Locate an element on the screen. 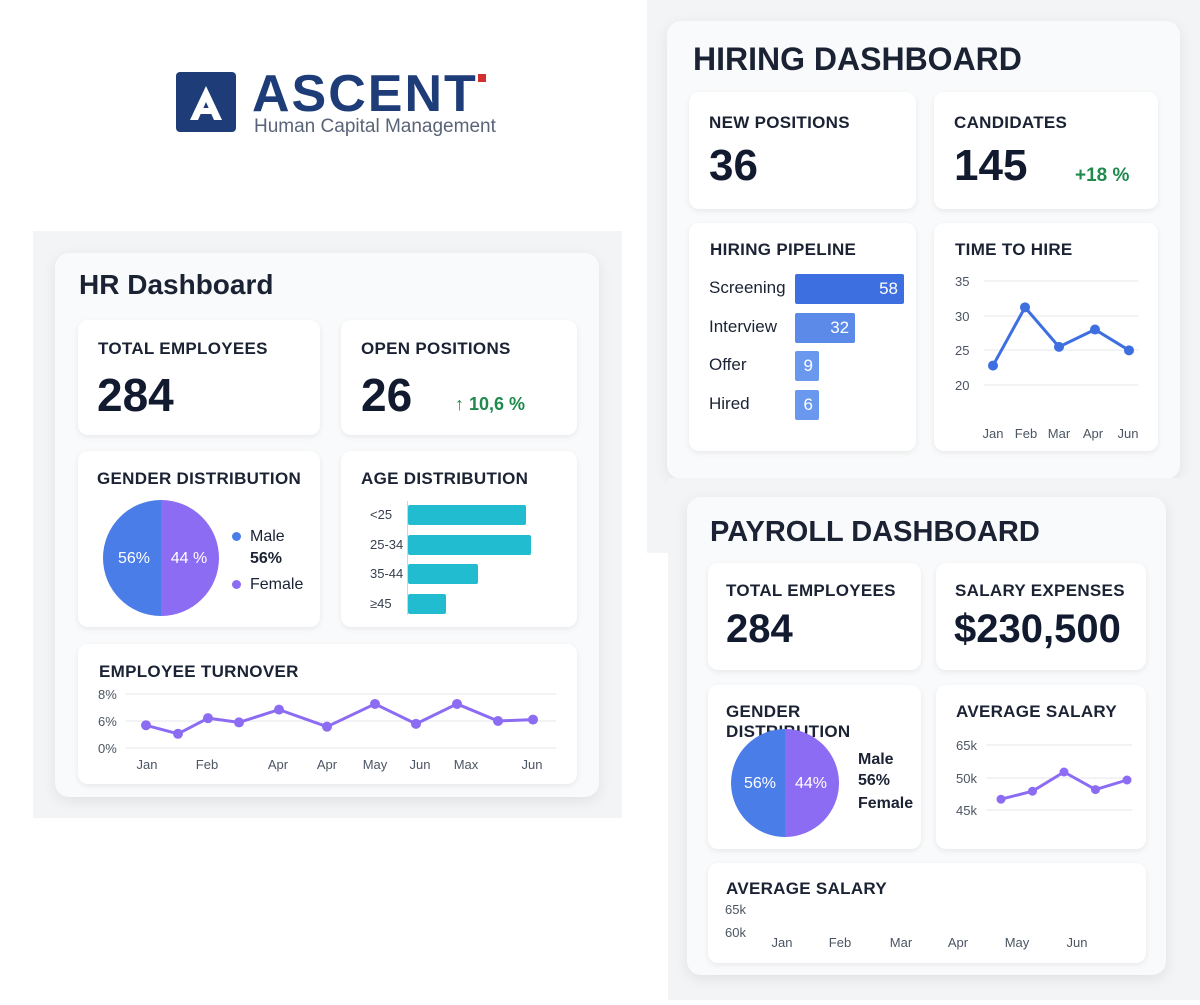 The height and width of the screenshot is (1005, 1200). legend-male: Male is located at coordinates (876, 759).